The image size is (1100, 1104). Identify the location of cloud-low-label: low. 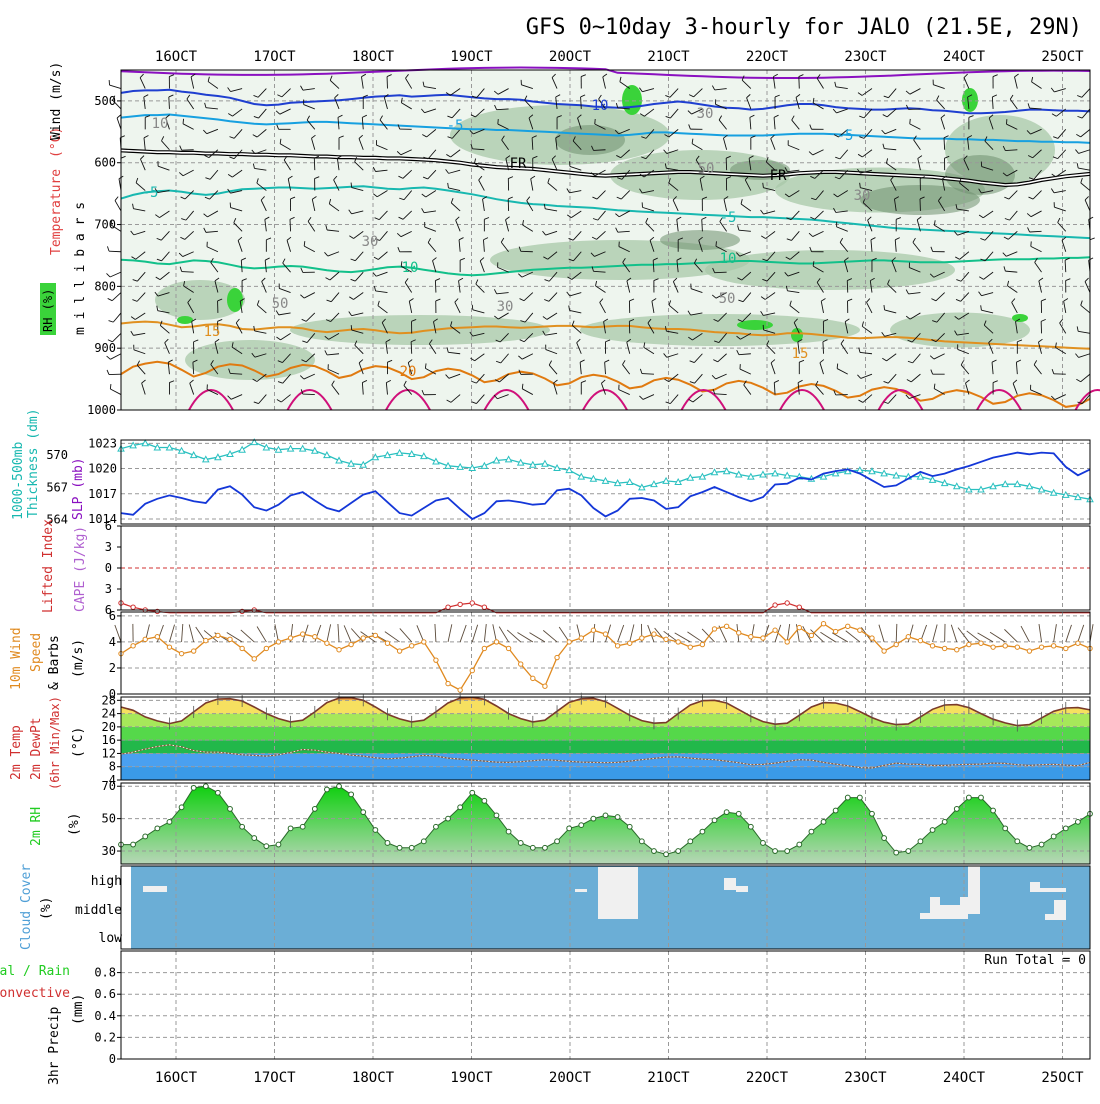
(111, 938).